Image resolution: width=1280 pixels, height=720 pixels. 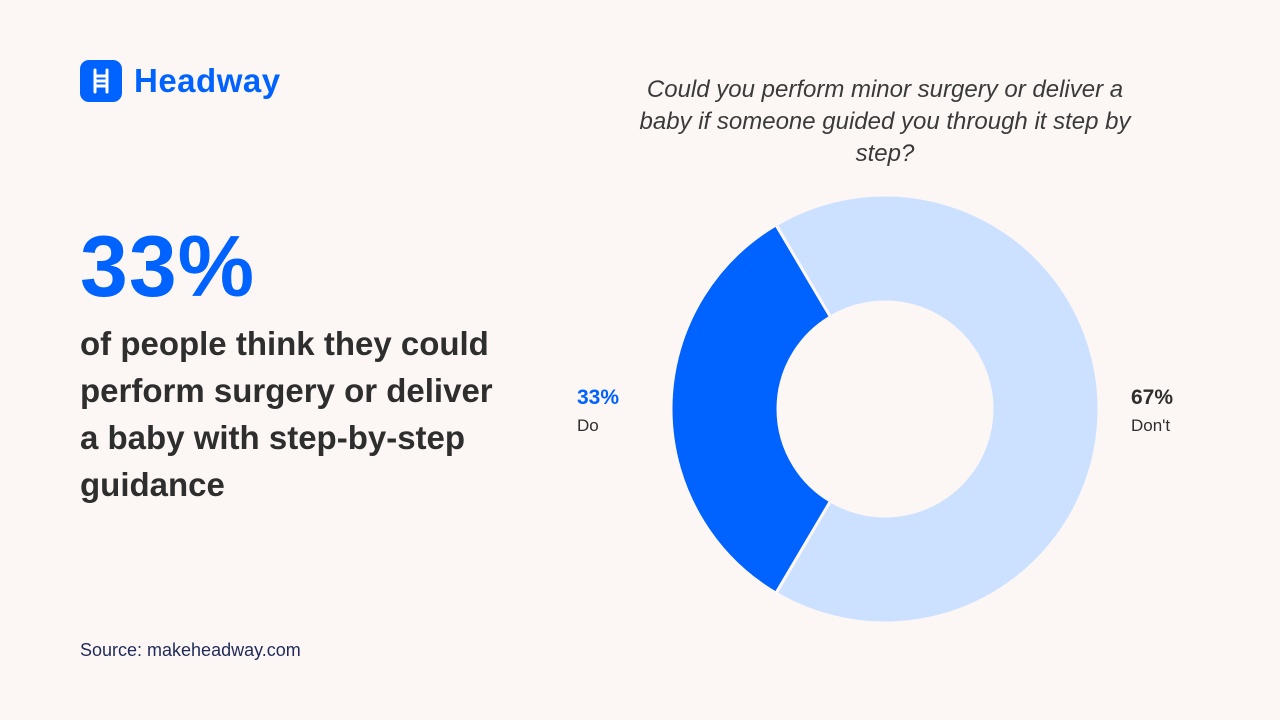 I want to click on headline-value: 33%, so click(x=168, y=267).